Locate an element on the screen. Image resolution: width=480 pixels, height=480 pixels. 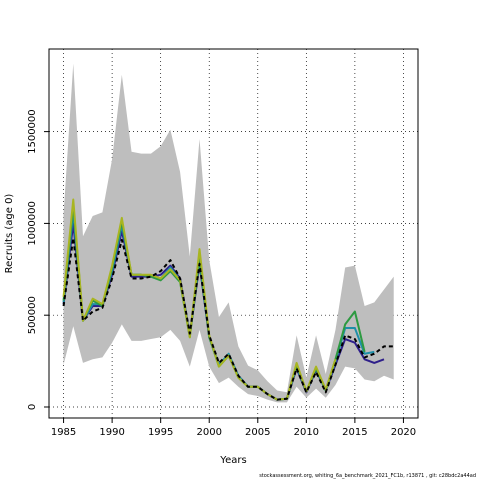
y-tick-label: 1500000 is located at coordinates (32, 131).